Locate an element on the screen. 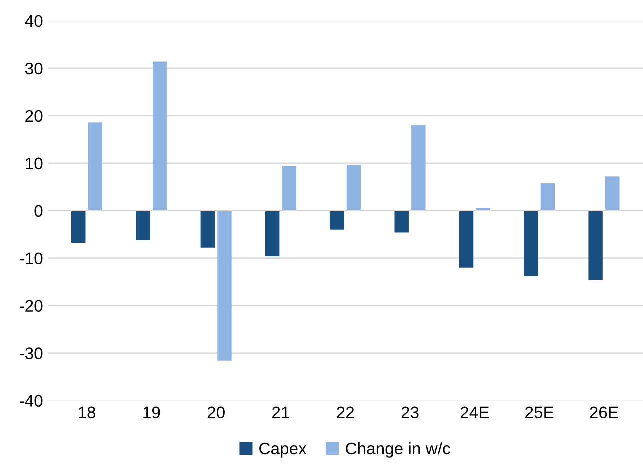  x-tick-label: 23 is located at coordinates (410, 412).